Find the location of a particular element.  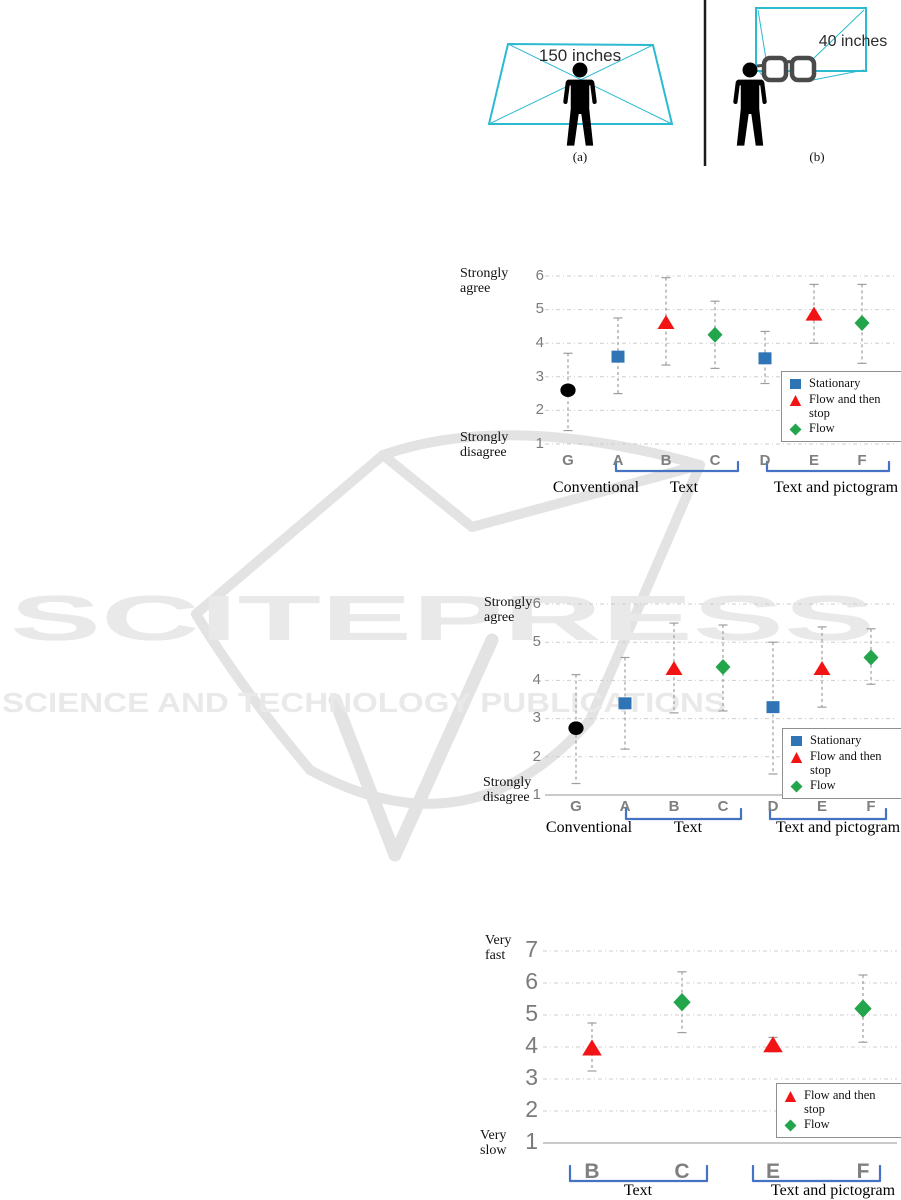

screen-size-label-b: 40 inches is located at coordinates (853, 41).